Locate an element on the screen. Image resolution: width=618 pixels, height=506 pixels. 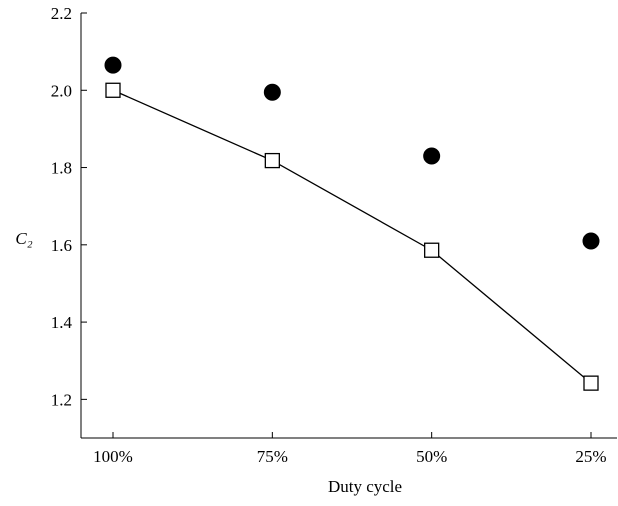
y-tick-label: 1.6 is located at coordinates (61, 245).